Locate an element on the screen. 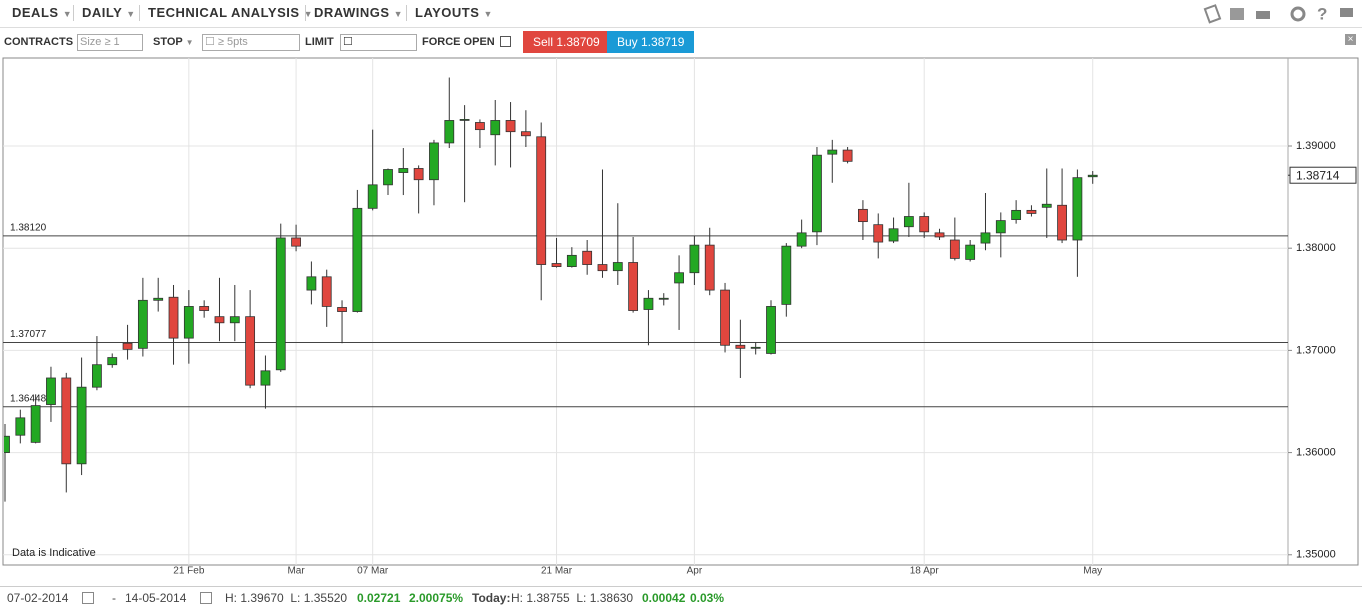 The image size is (1362, 611). stop-menu: STOP ▼ is located at coordinates (173, 42).